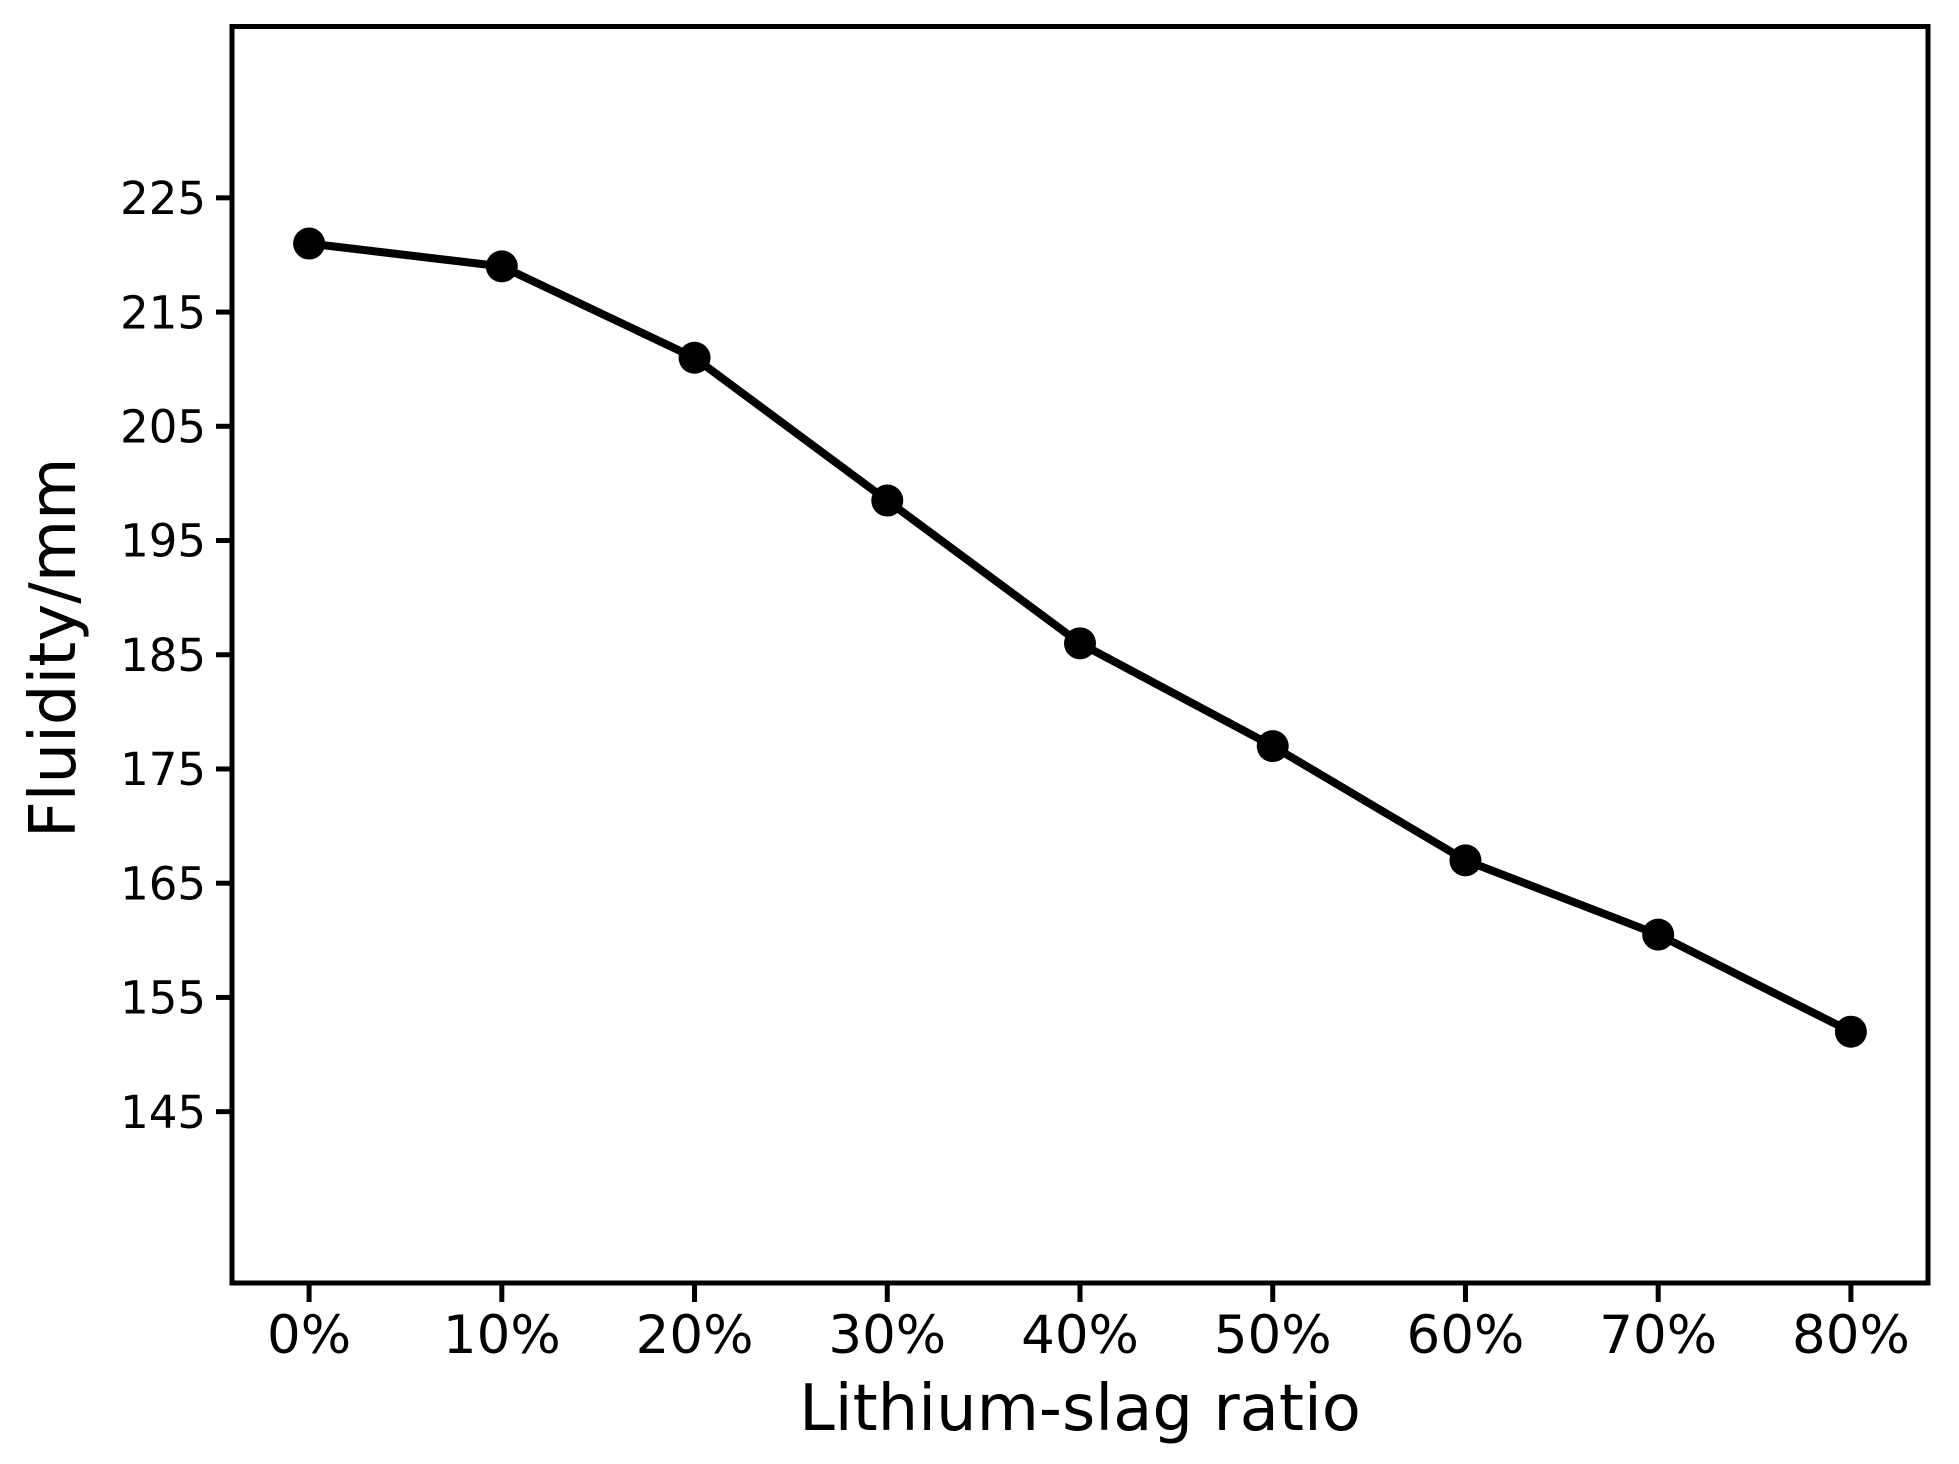 This screenshot has height=1464, width=1959. What do you see at coordinates (163, 655) in the screenshot?
I see `y-axis-tick-label: 185` at bounding box center [163, 655].